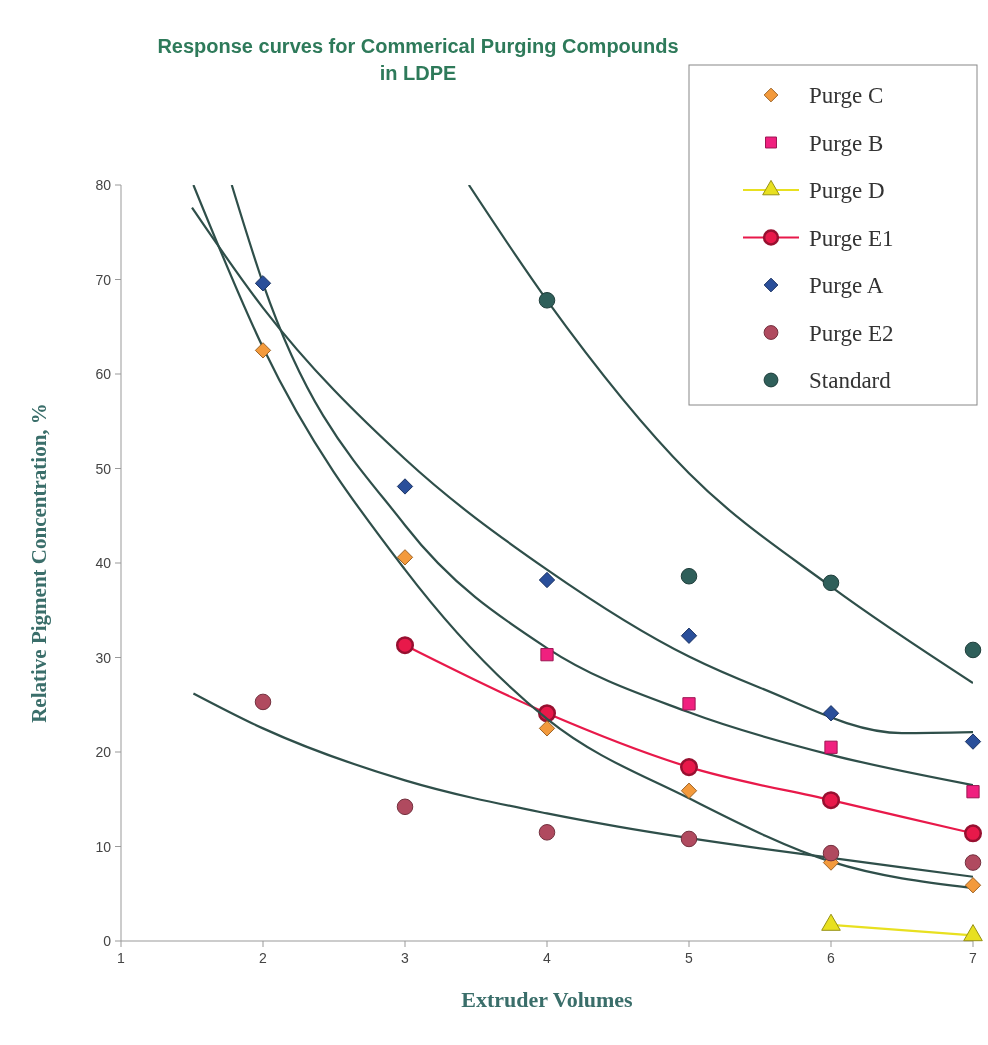  Describe the element at coordinates (973, 958) in the screenshot. I see `x-tick-label: 7` at that location.